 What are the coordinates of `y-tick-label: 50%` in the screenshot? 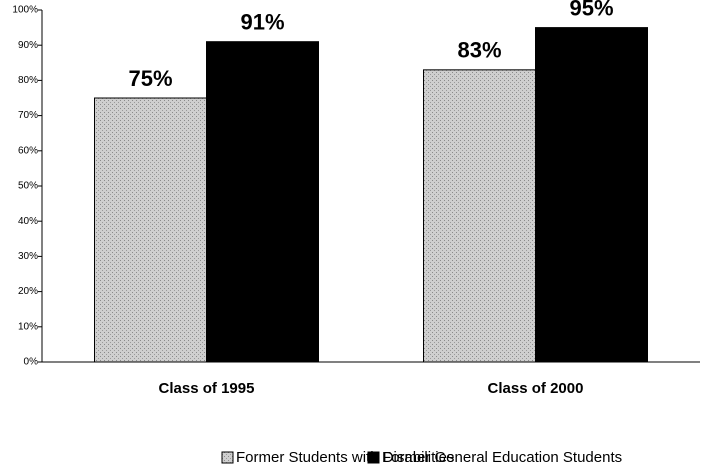 It's located at (28, 186).